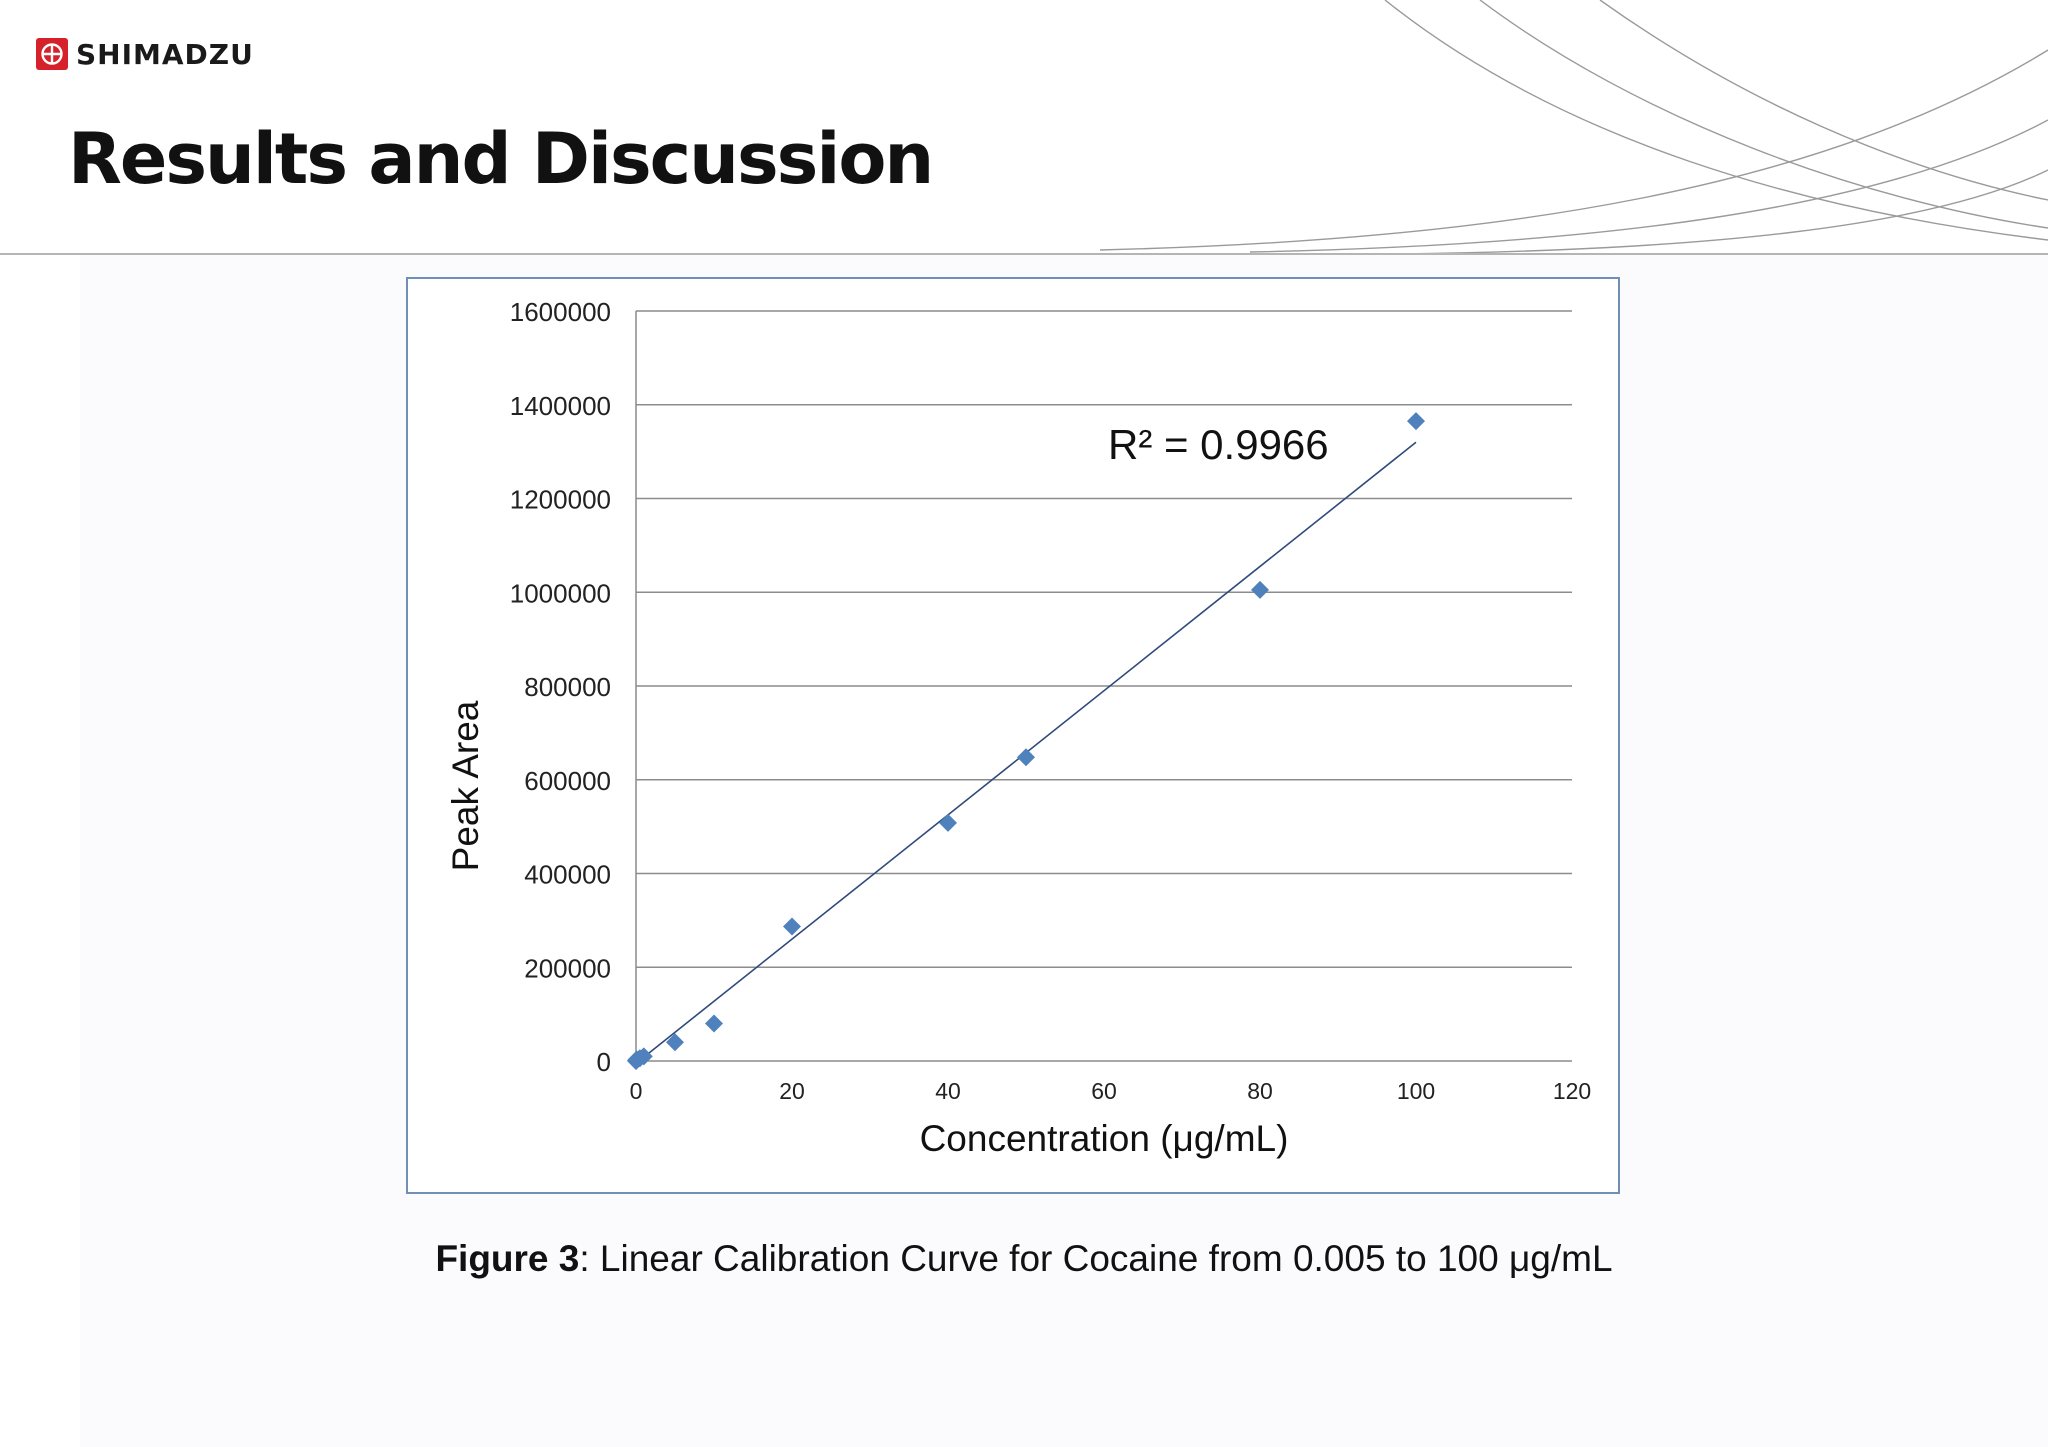 The width and height of the screenshot is (2048, 1447). What do you see at coordinates (560, 500) in the screenshot?
I see `y-tick-label: 1200000` at bounding box center [560, 500].